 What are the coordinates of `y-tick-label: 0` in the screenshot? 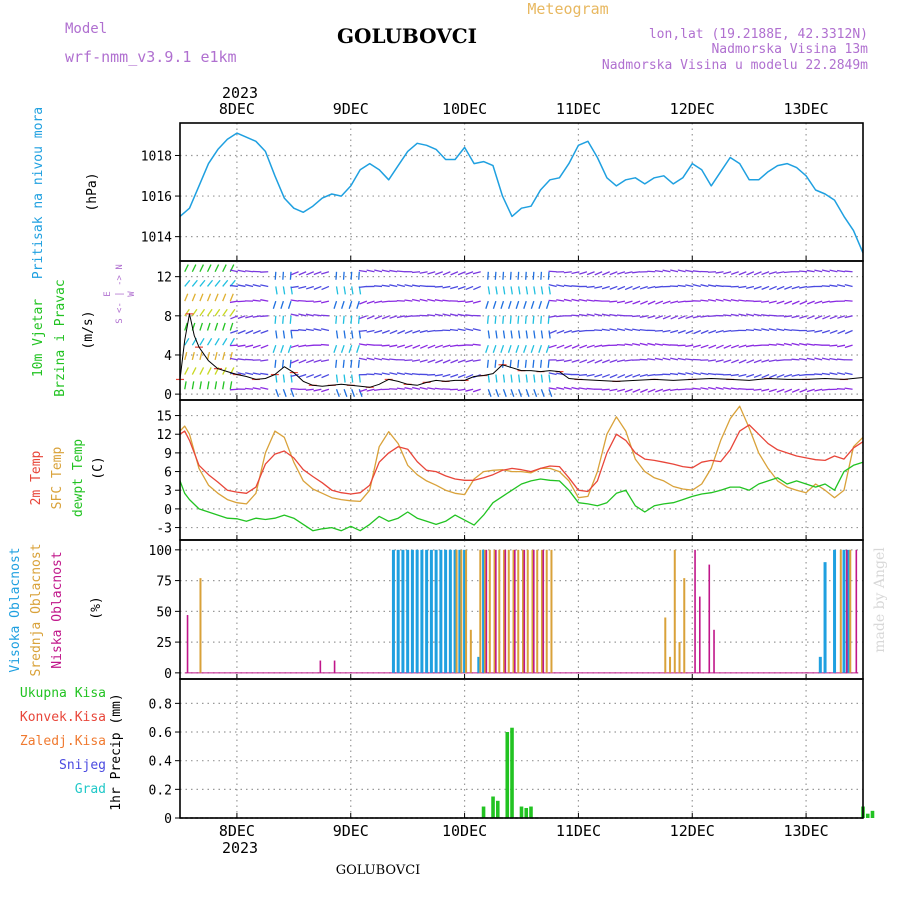 It's located at (168, 819).